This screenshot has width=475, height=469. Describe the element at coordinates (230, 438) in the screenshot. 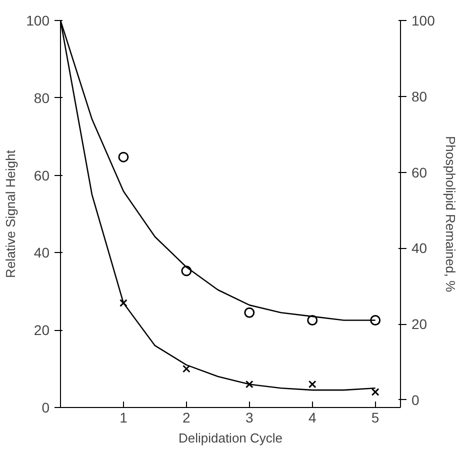

I see `x-axis-title: Delipidation Cycle` at that location.